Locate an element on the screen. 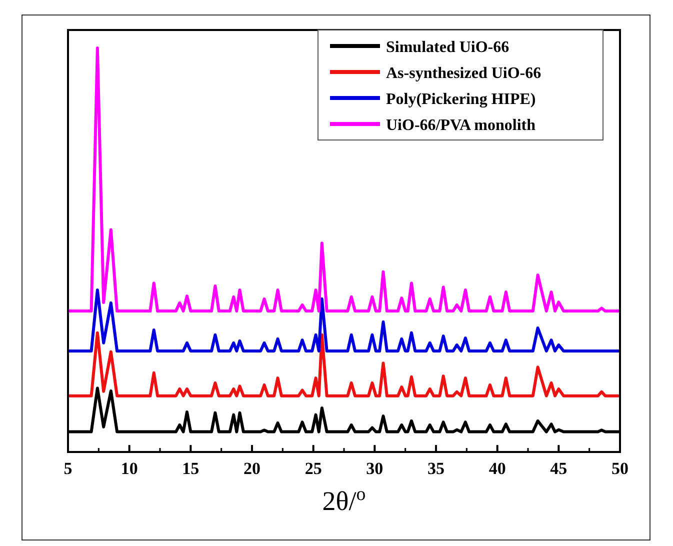 This screenshot has width=673, height=546. x-tick-label: 10 is located at coordinates (129, 468).